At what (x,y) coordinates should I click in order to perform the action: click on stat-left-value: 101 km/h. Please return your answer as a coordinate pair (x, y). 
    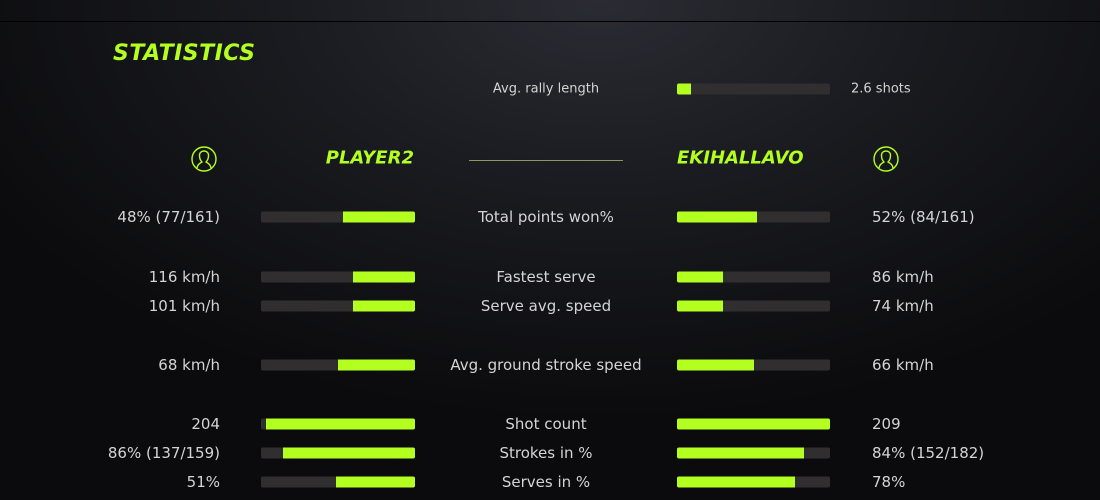
    Looking at the image, I should click on (184, 306).